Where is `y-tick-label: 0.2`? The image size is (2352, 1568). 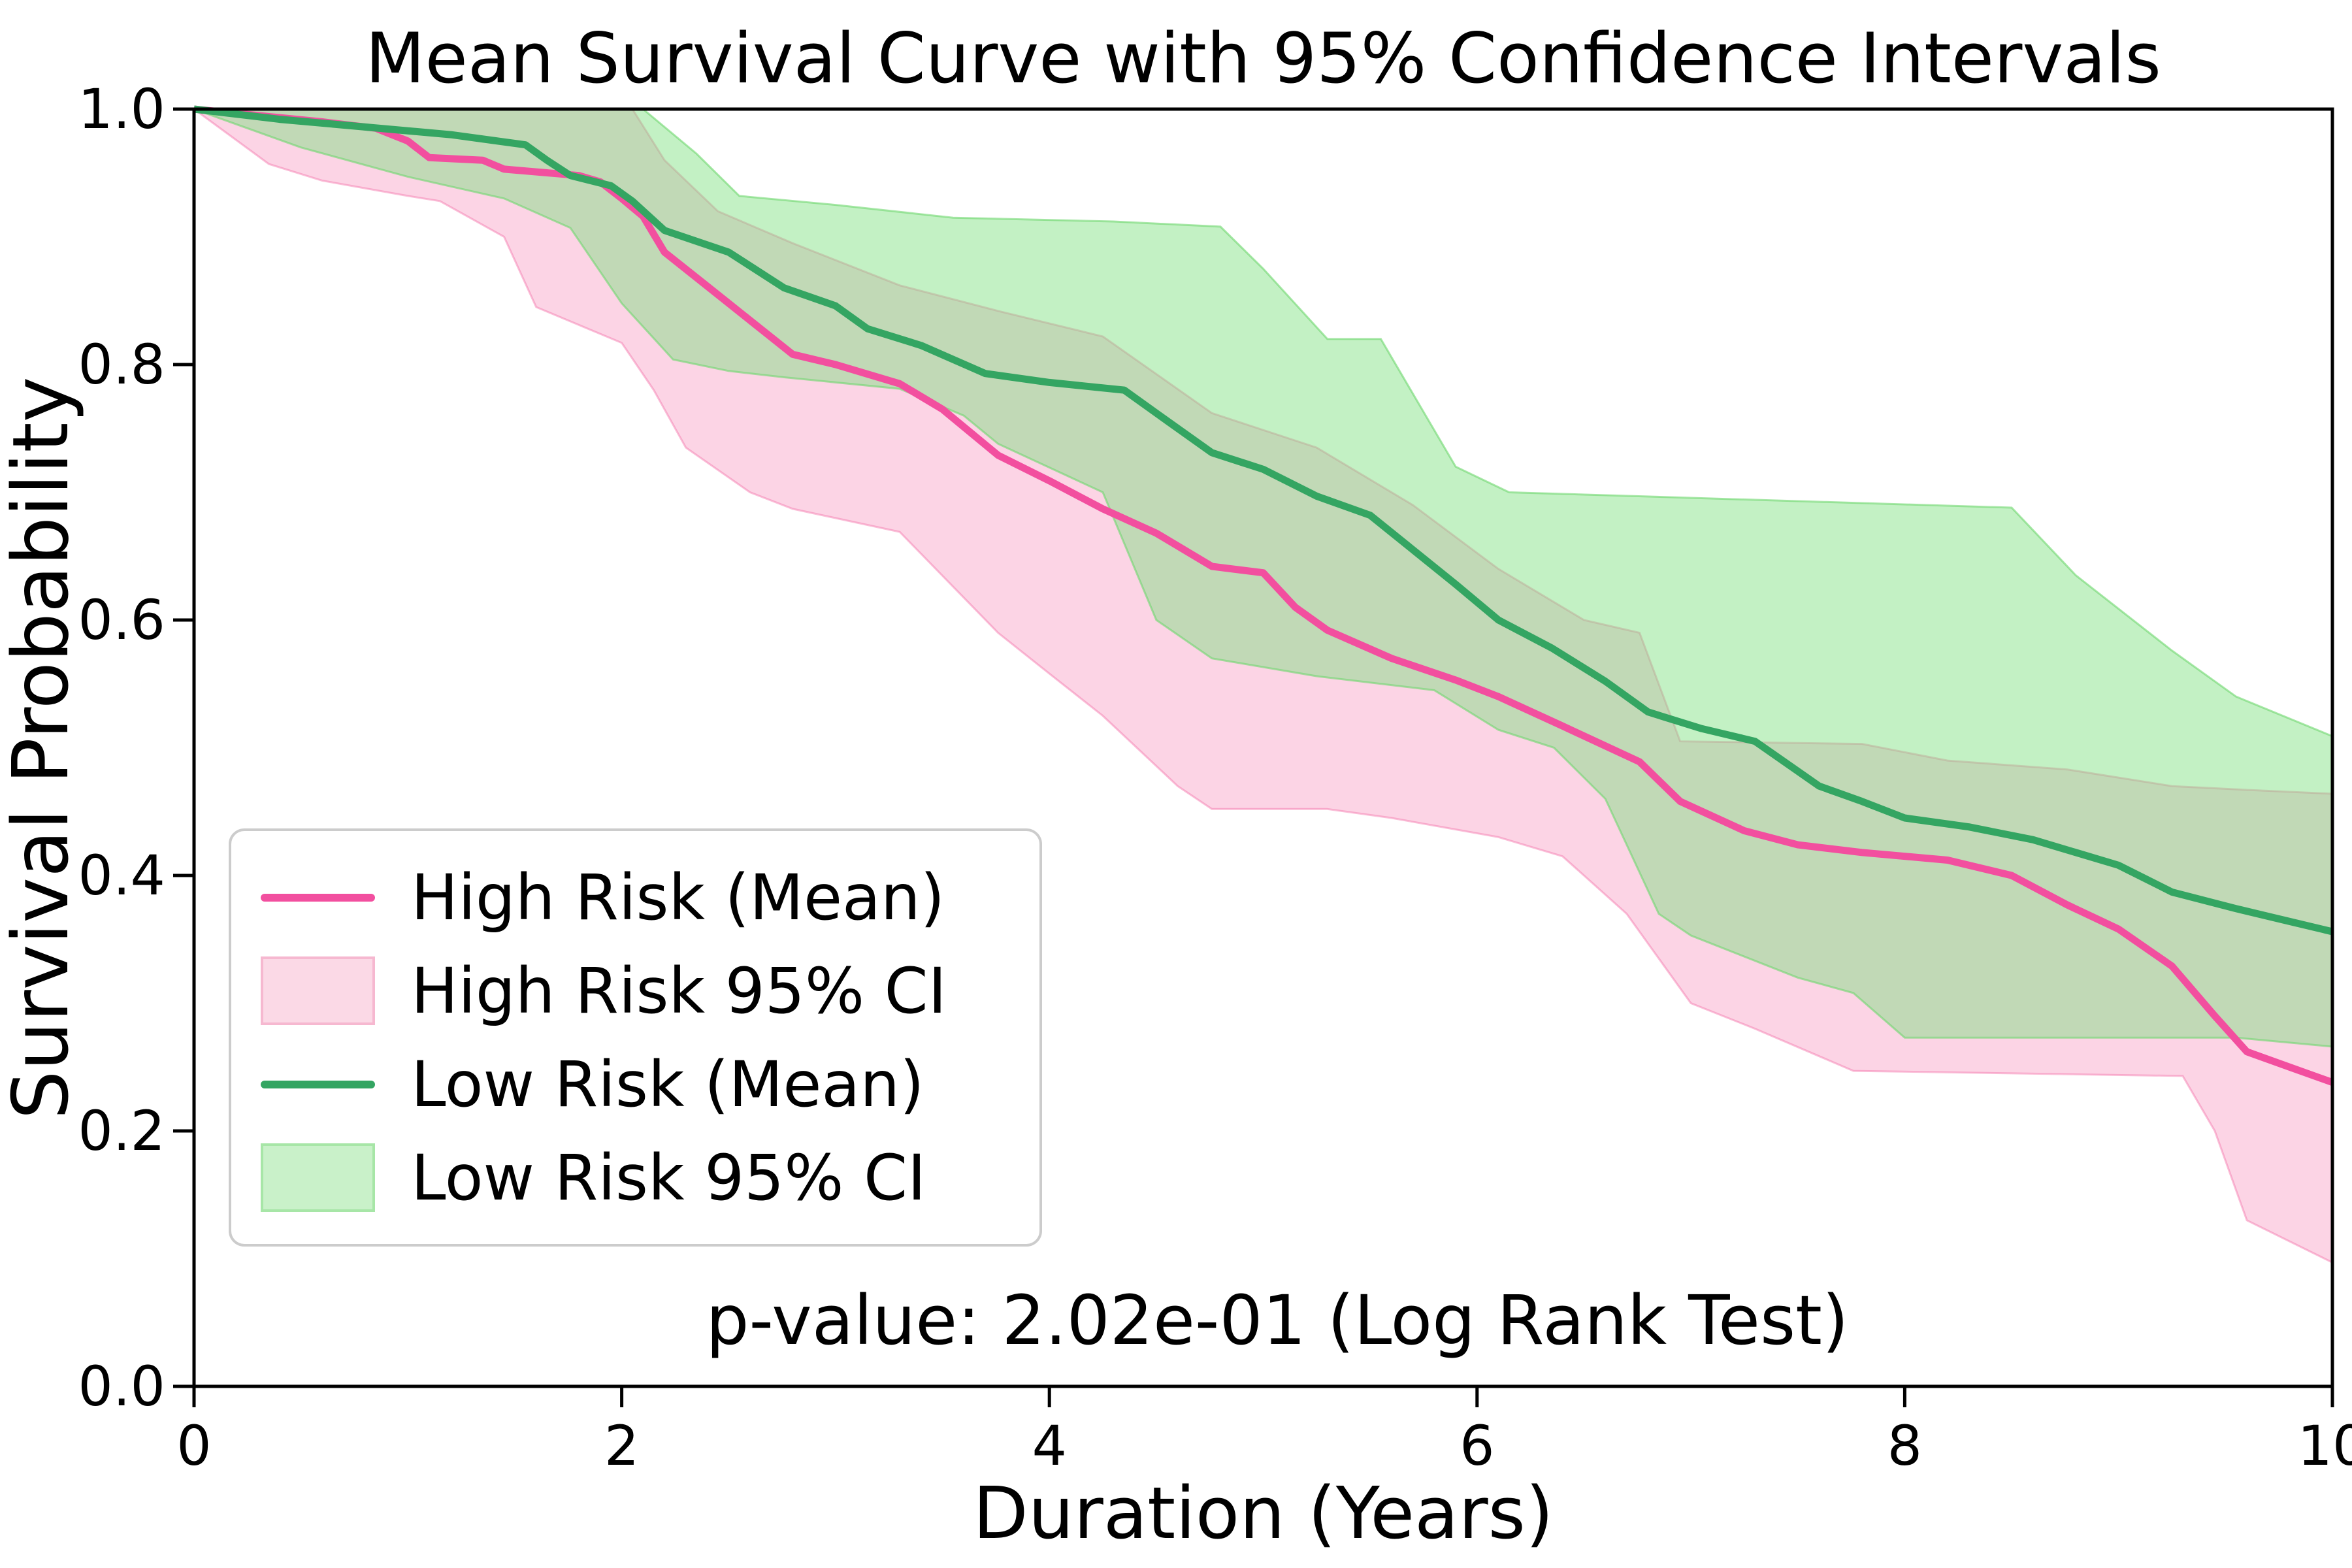 y-tick-label: 0.2 is located at coordinates (121, 1131).